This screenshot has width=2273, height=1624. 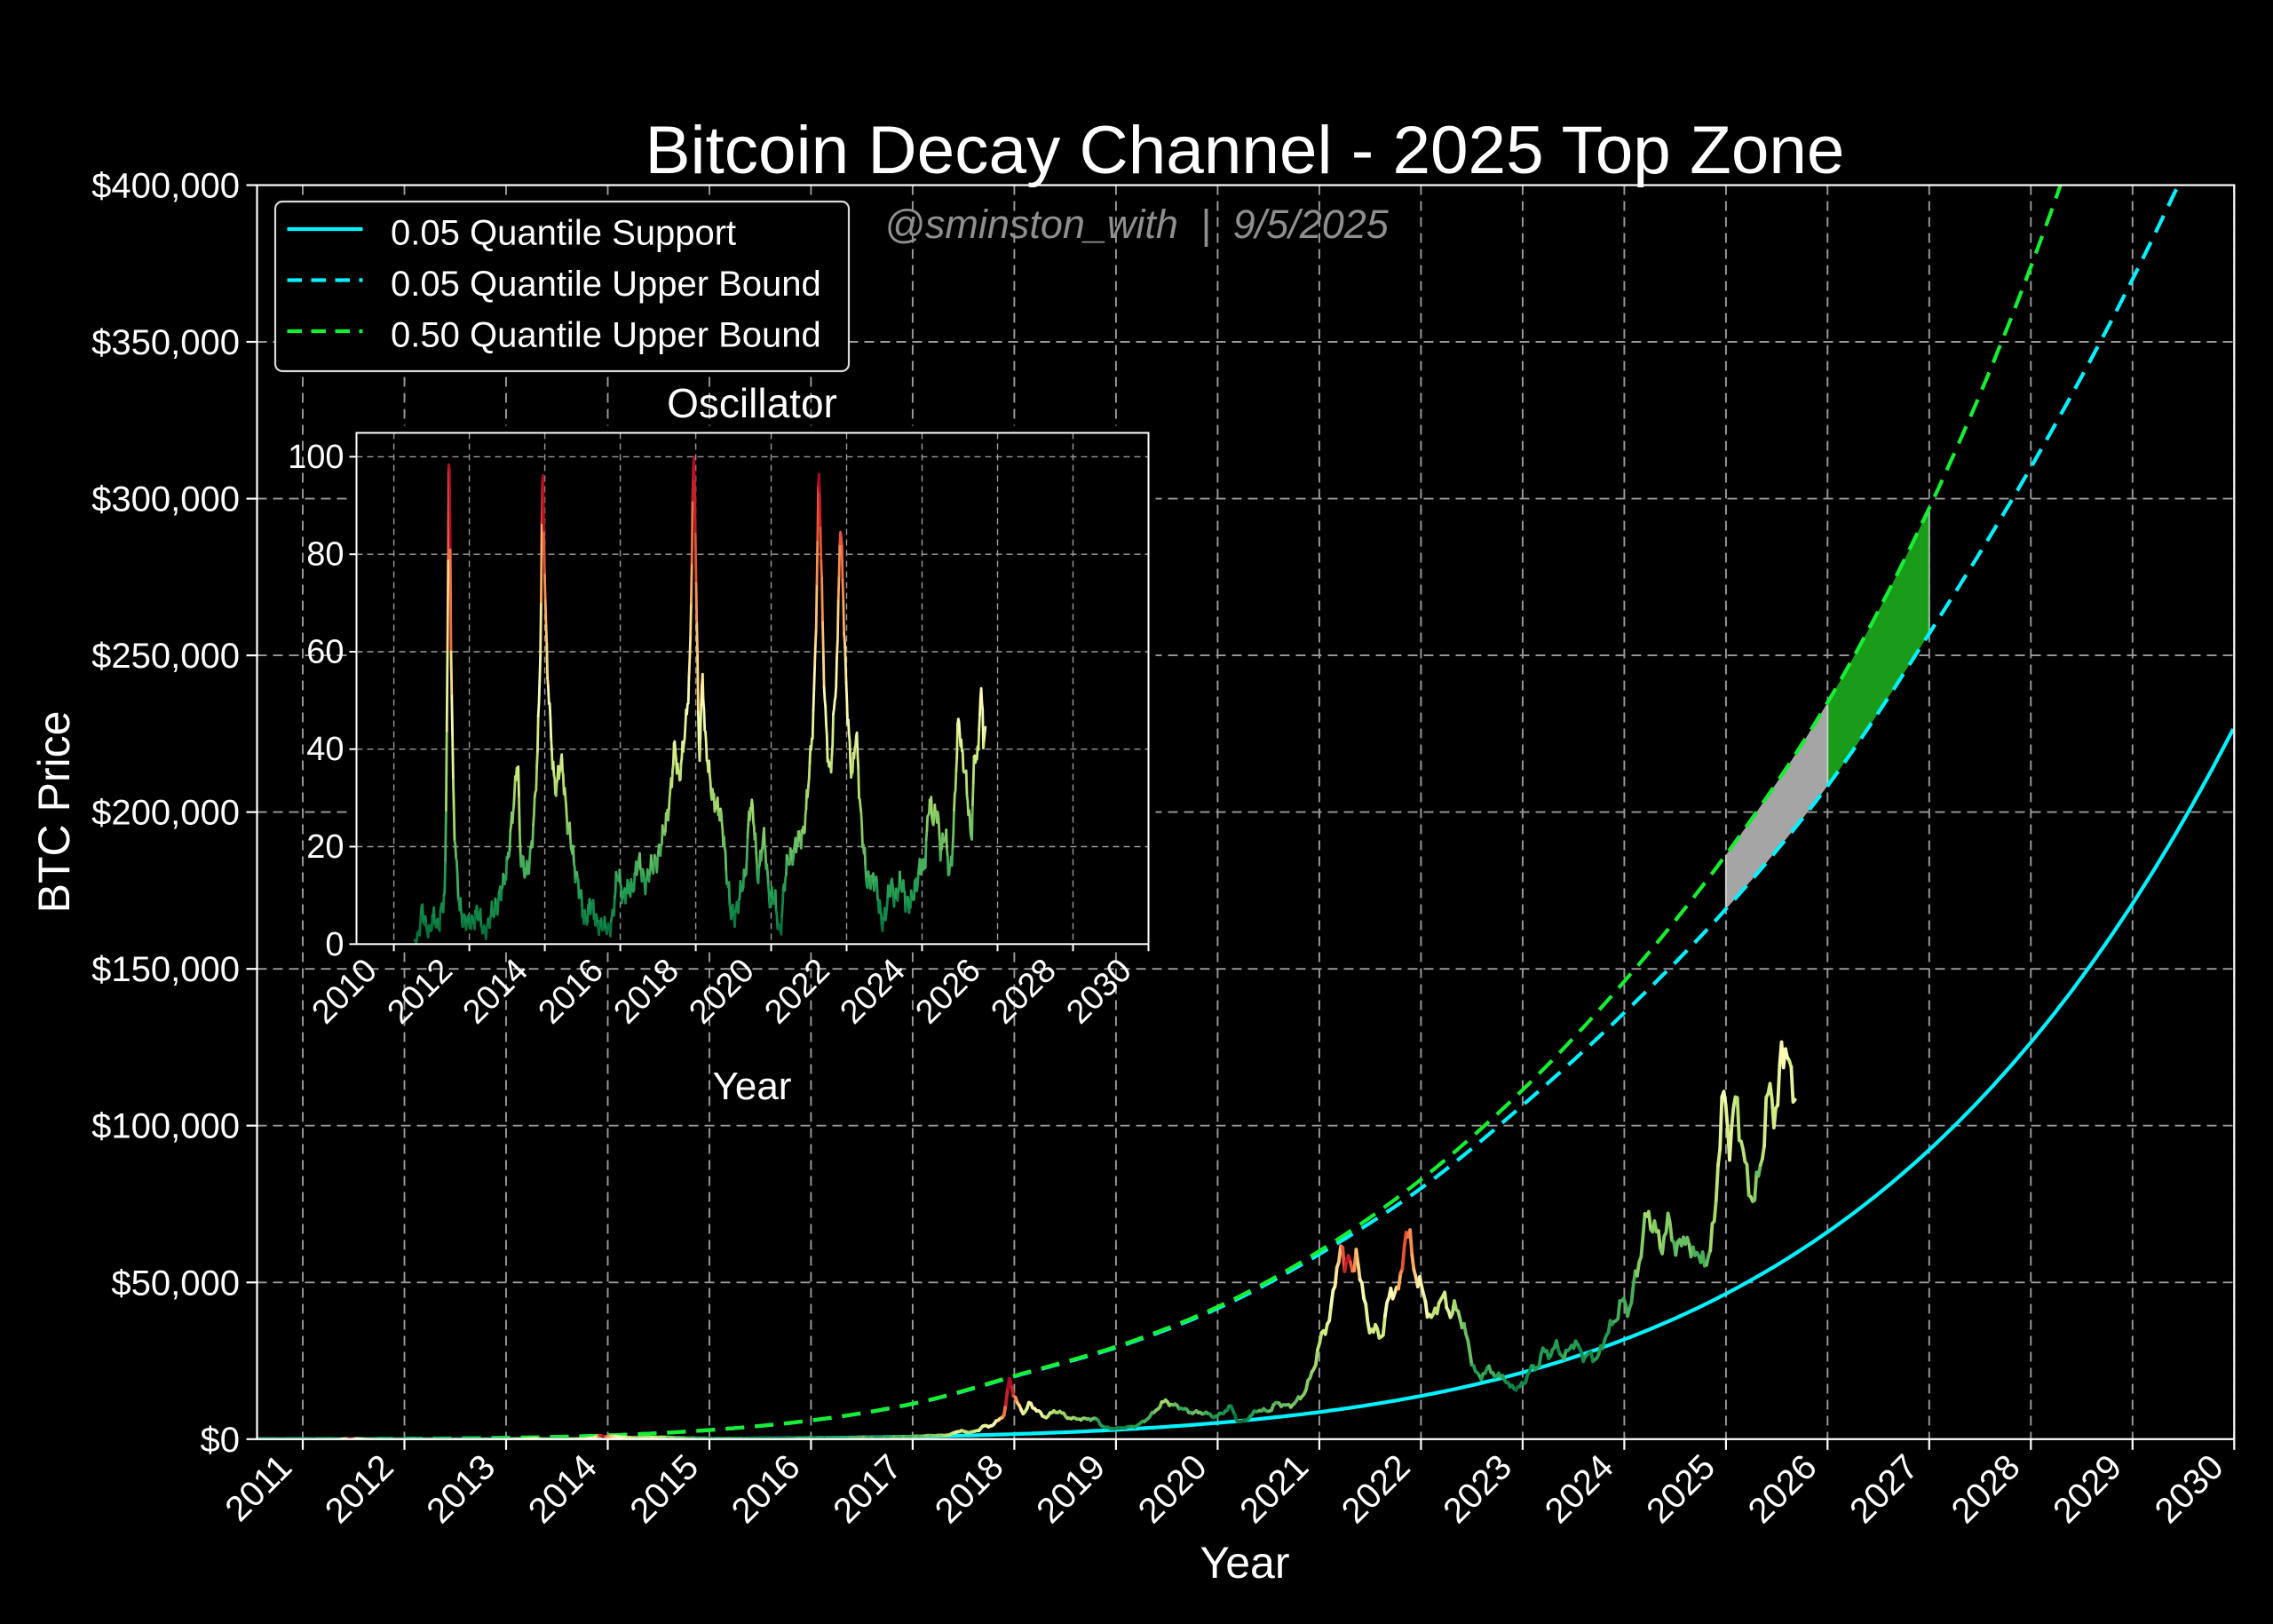 I want to click on svg-text: $300,000, so click(x=165, y=499).